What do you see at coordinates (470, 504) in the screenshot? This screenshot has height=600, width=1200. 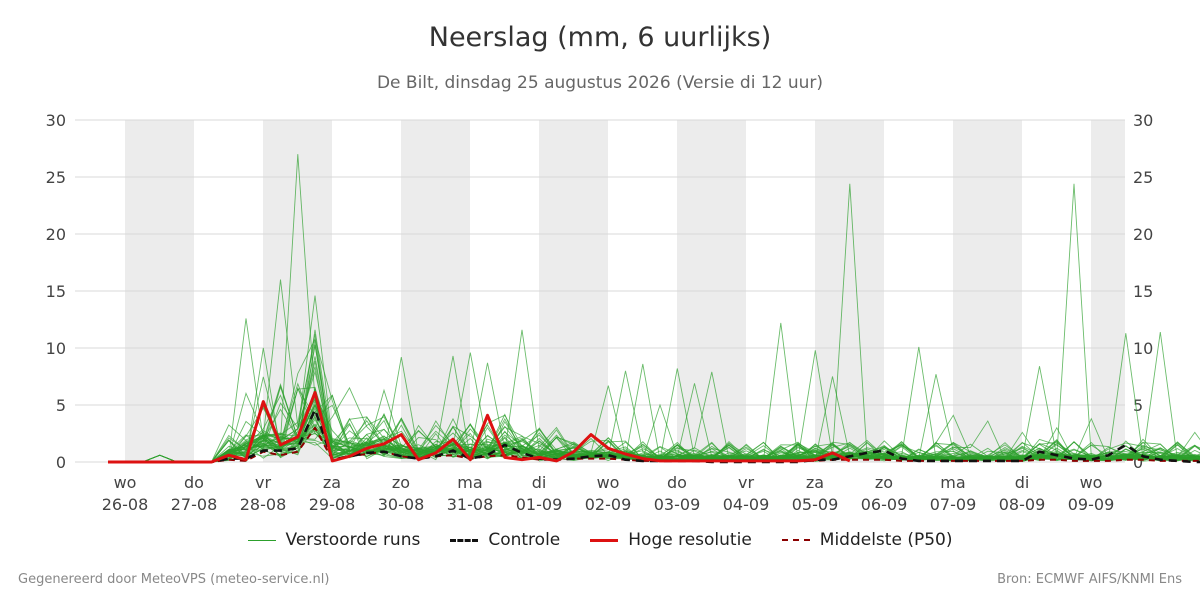 I see `x-tick-date: 31-08` at bounding box center [470, 504].